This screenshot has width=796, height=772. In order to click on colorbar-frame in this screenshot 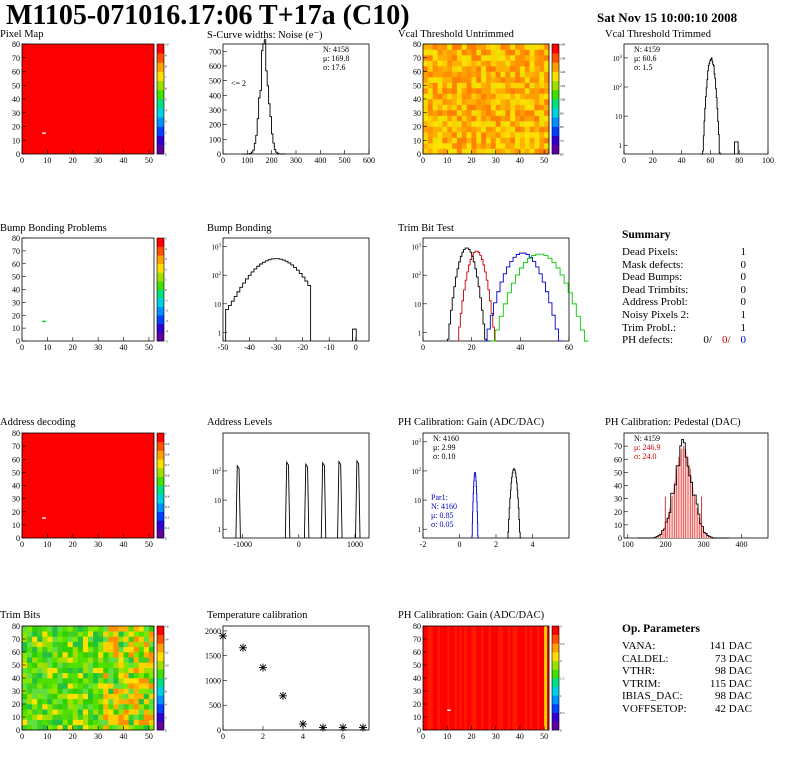, I will do `click(555, 678)`.